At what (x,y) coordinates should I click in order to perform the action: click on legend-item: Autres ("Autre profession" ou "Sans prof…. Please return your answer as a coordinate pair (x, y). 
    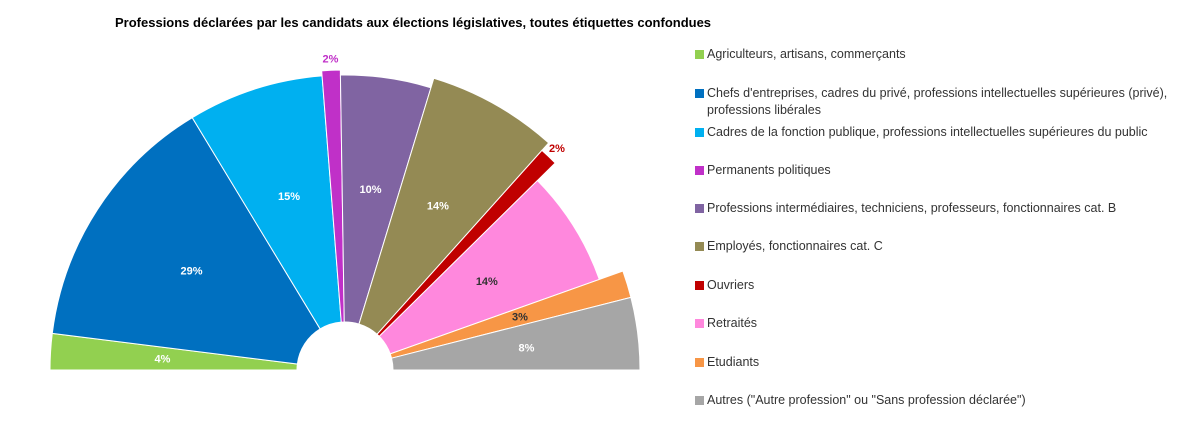
    Looking at the image, I should click on (945, 400).